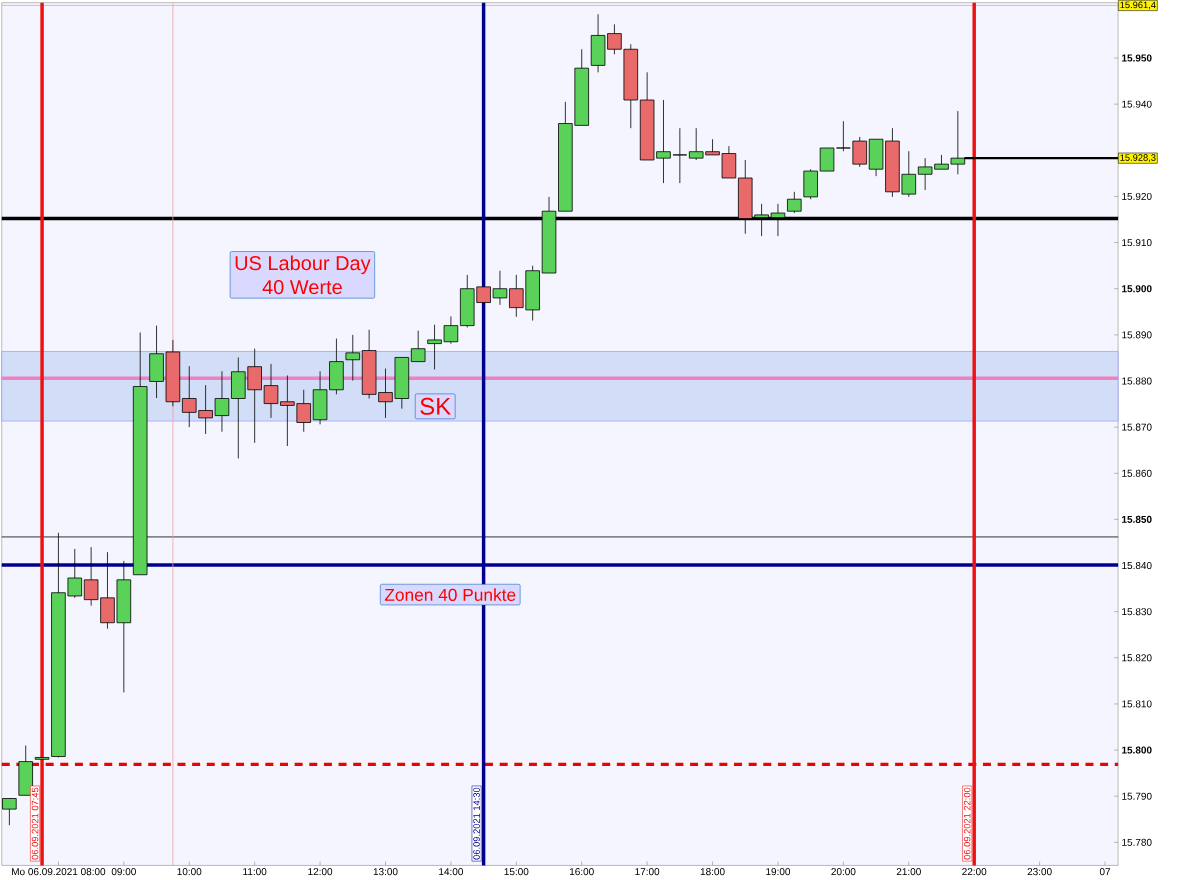 This screenshot has height=880, width=1183. Describe the element at coordinates (908, 872) in the screenshot. I see `x-tick-label: 21:00` at that location.